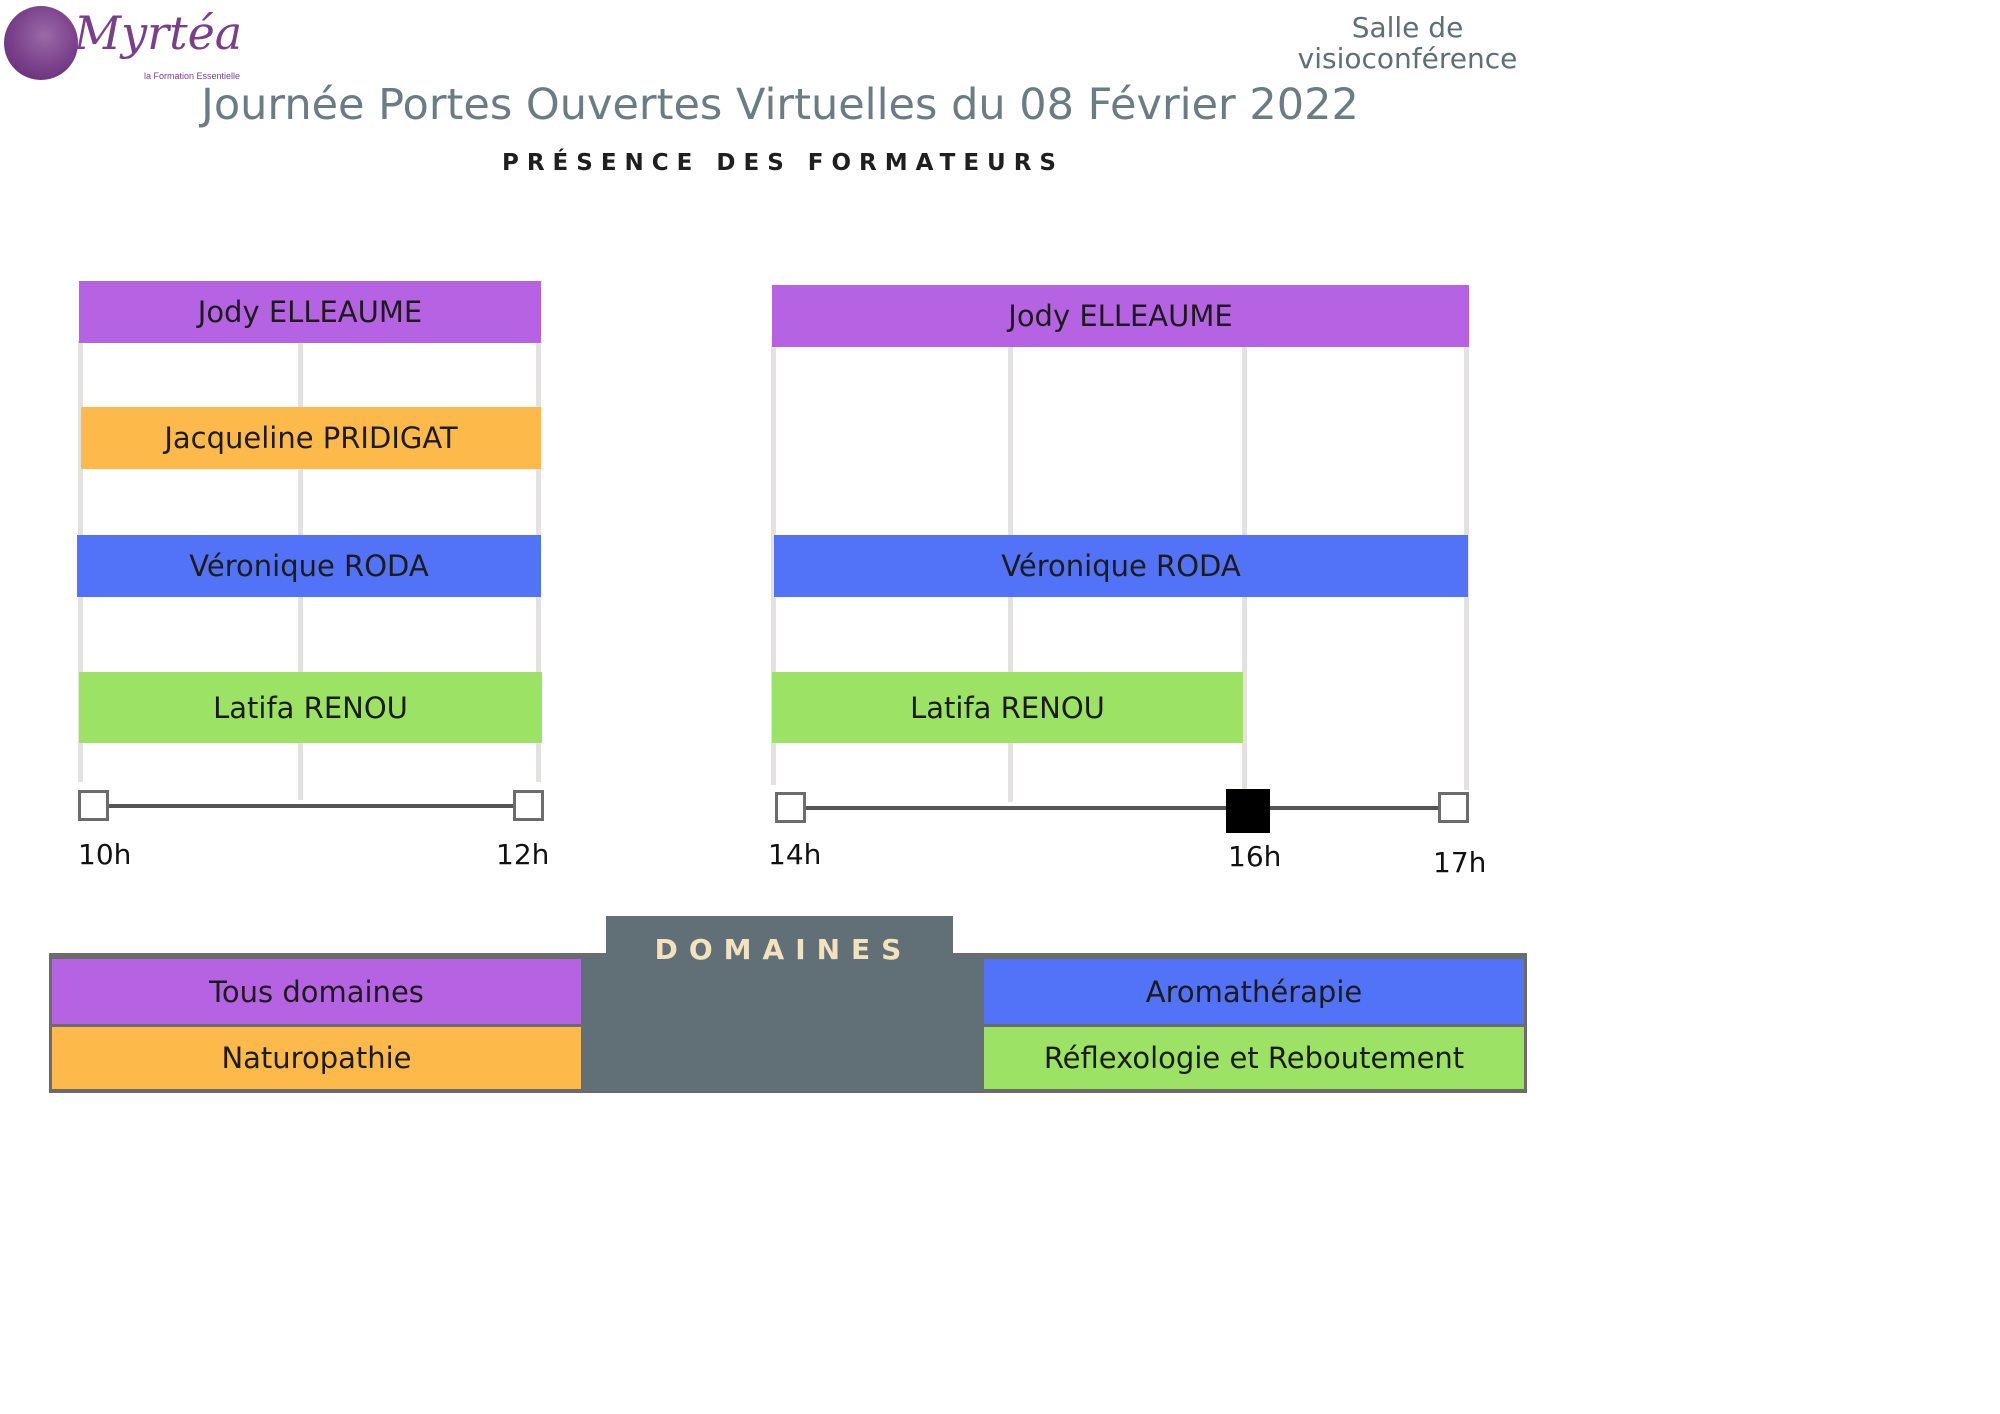 The height and width of the screenshot is (1414, 2000). What do you see at coordinates (310, 707) in the screenshot?
I see `bar-latifa-renou-morning: Latifa RENOU` at bounding box center [310, 707].